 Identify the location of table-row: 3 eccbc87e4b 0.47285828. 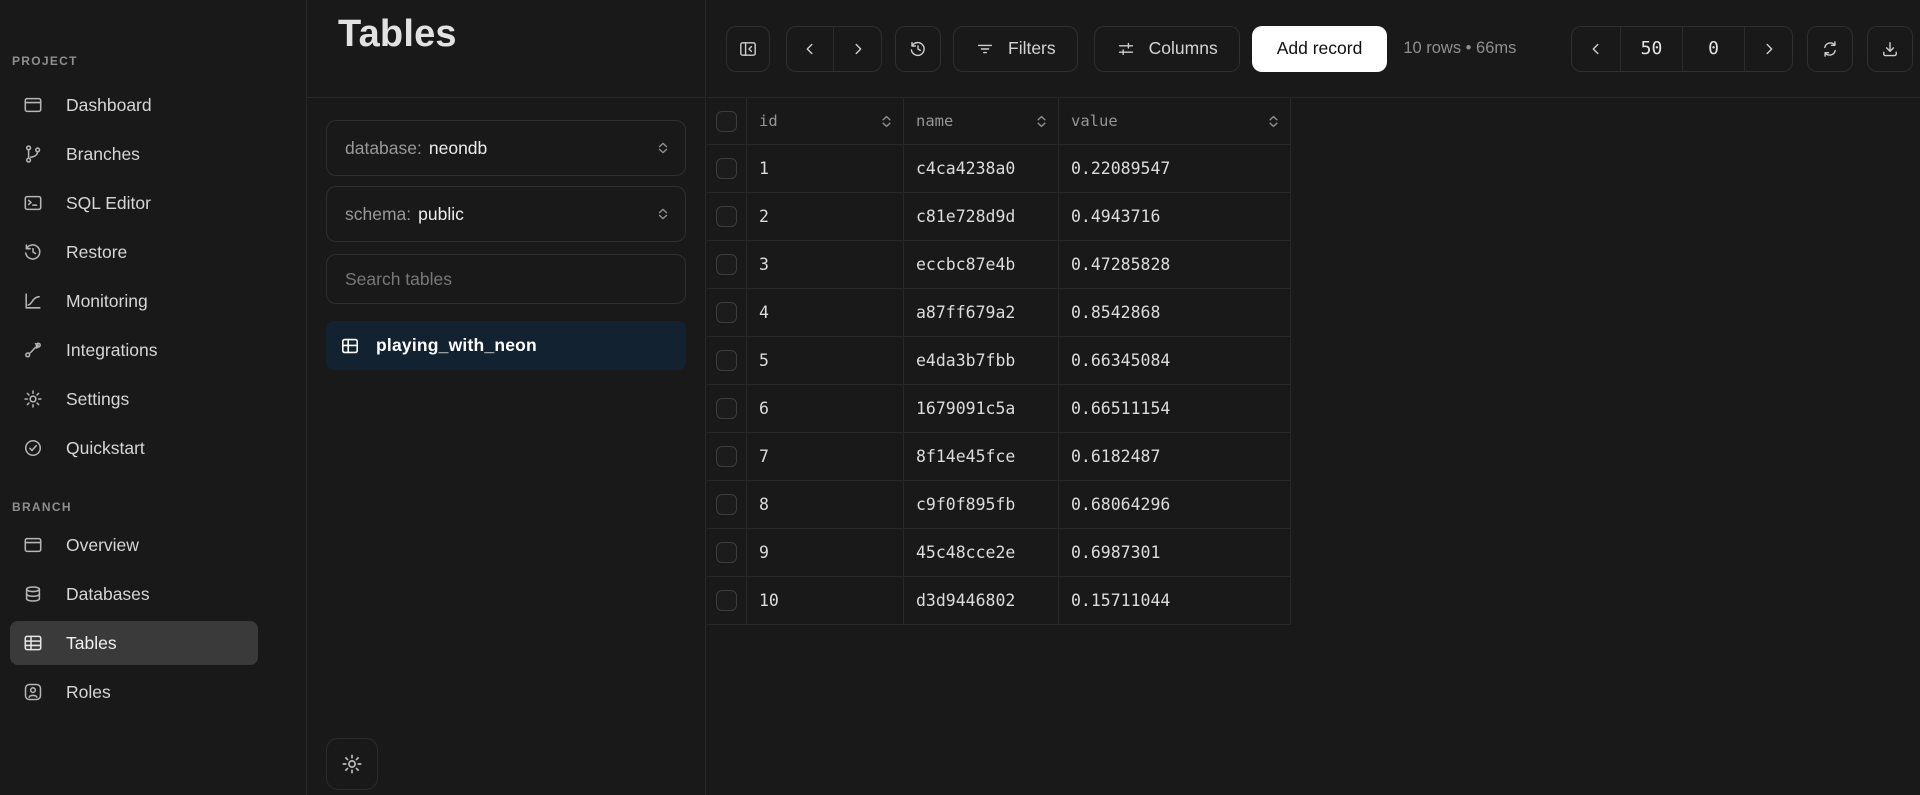
(999, 265).